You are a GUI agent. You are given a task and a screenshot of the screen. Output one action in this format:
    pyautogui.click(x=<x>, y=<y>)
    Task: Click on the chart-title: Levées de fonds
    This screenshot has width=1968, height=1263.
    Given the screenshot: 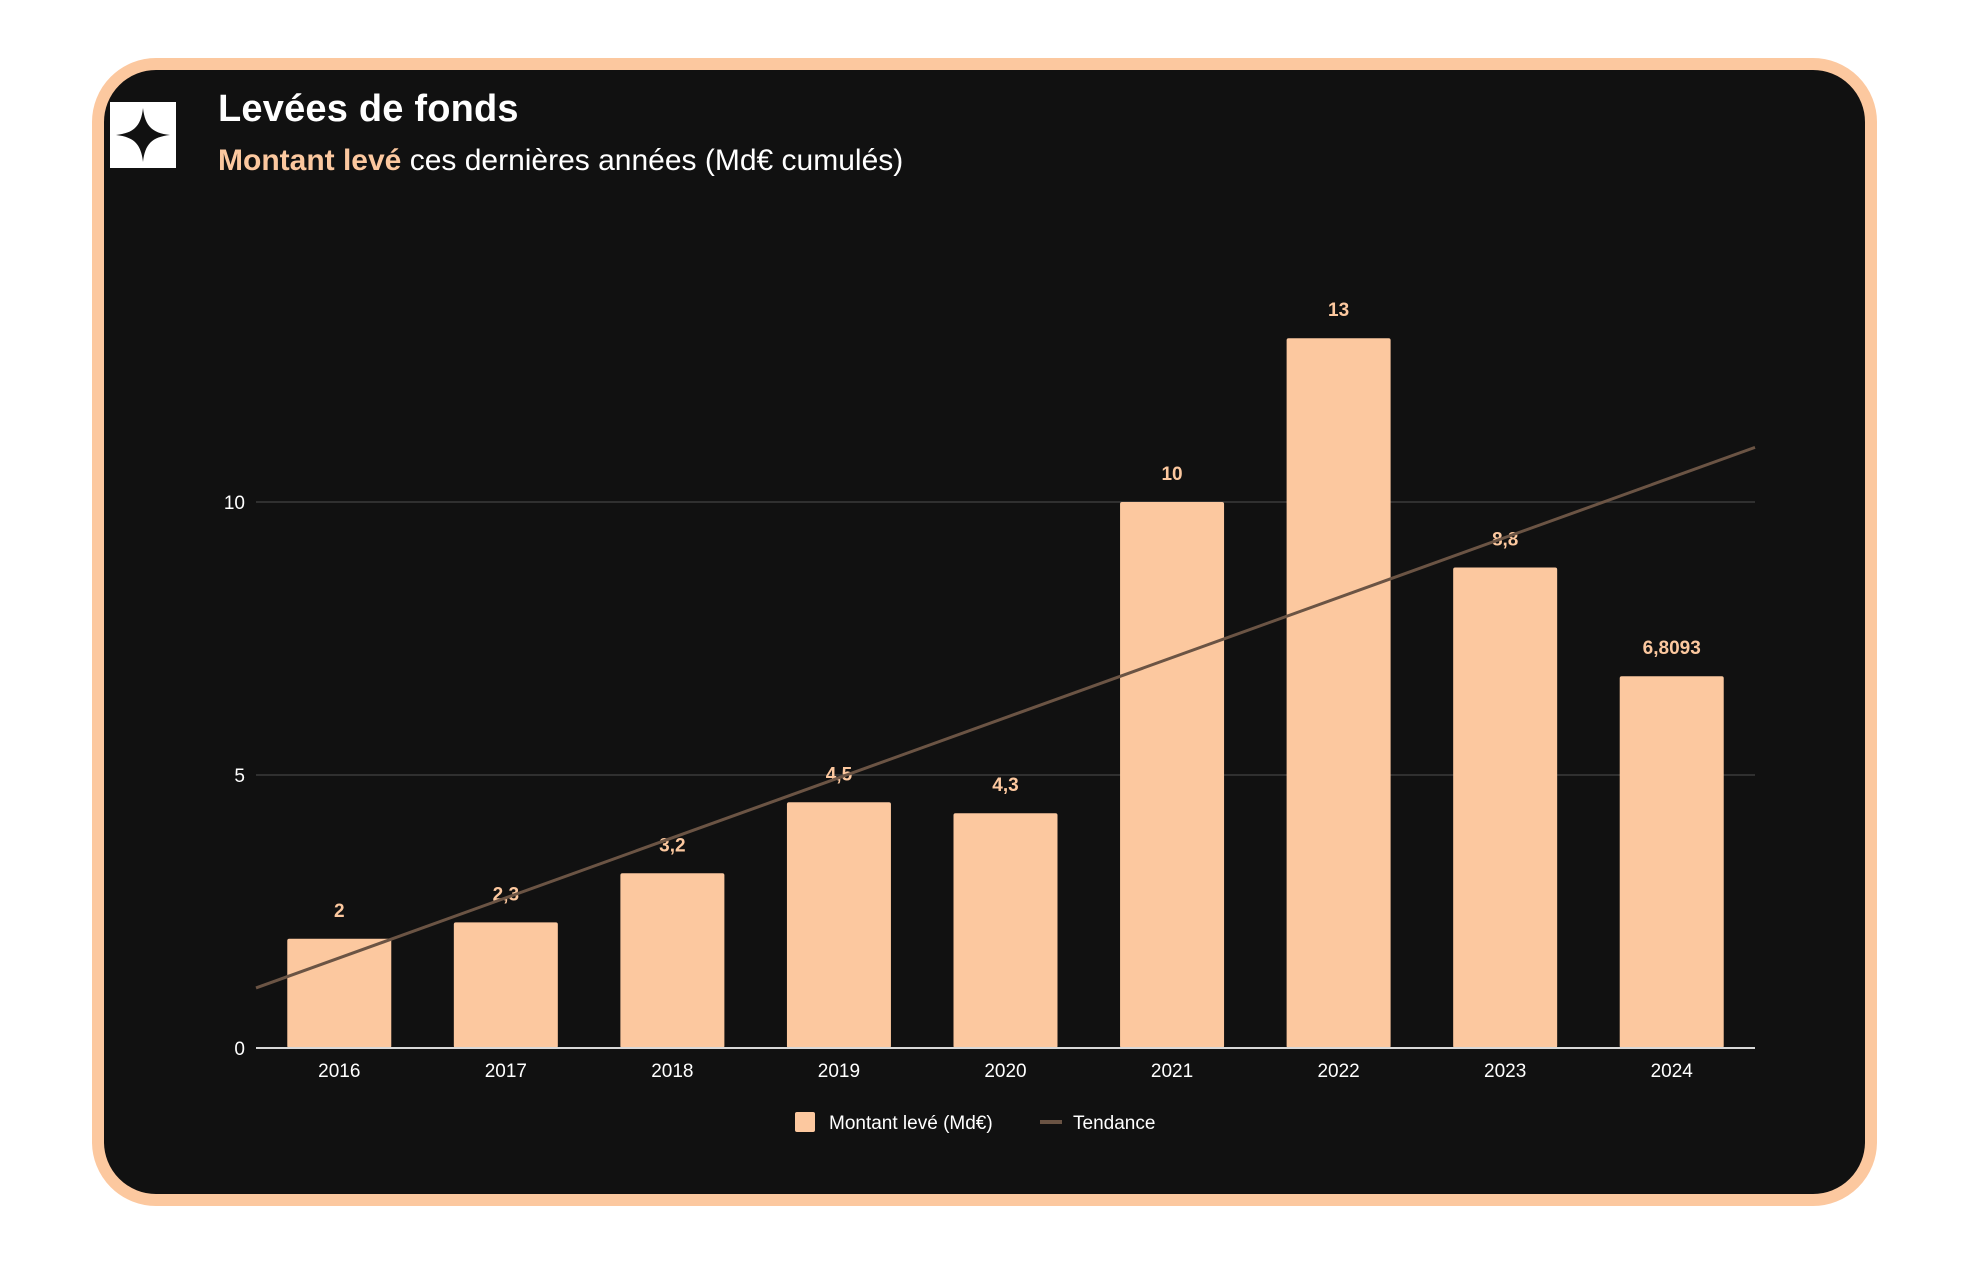 What is the action you would take?
    pyautogui.click(x=368, y=109)
    